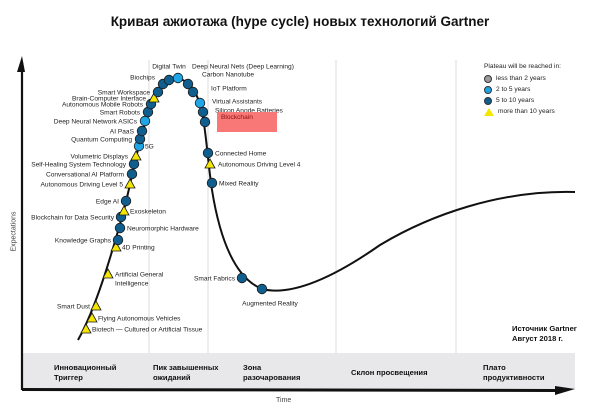 This screenshot has width=600, height=411. Describe the element at coordinates (239, 184) in the screenshot. I see `point-label: Mixed Reality` at that location.